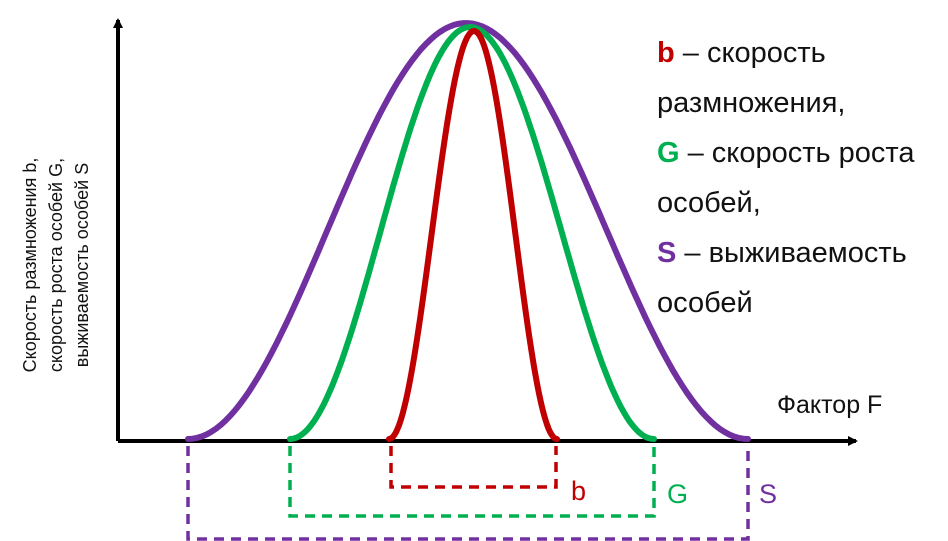  I want to click on legend-s-line-2: особей, so click(705, 303).